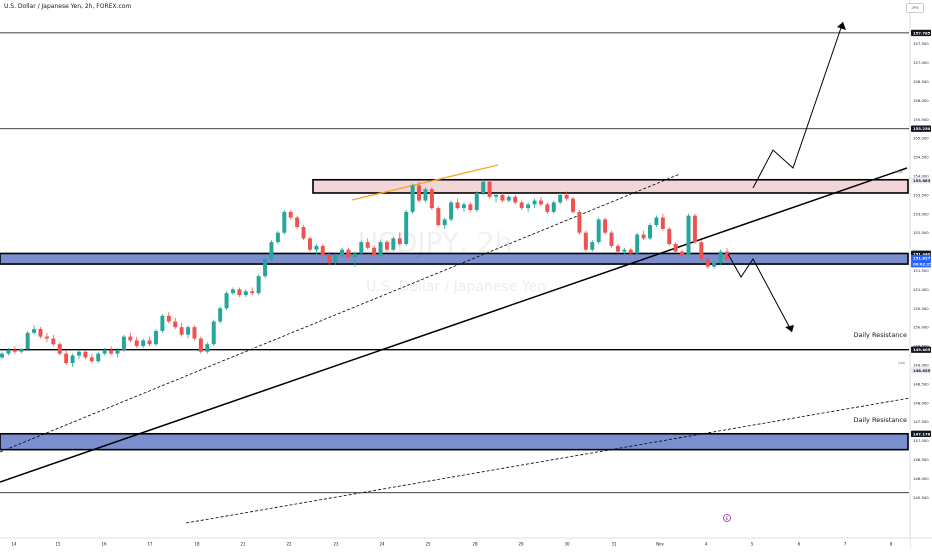 The width and height of the screenshot is (932, 555). I want to click on price-tick-label: 149.000, so click(921, 364).